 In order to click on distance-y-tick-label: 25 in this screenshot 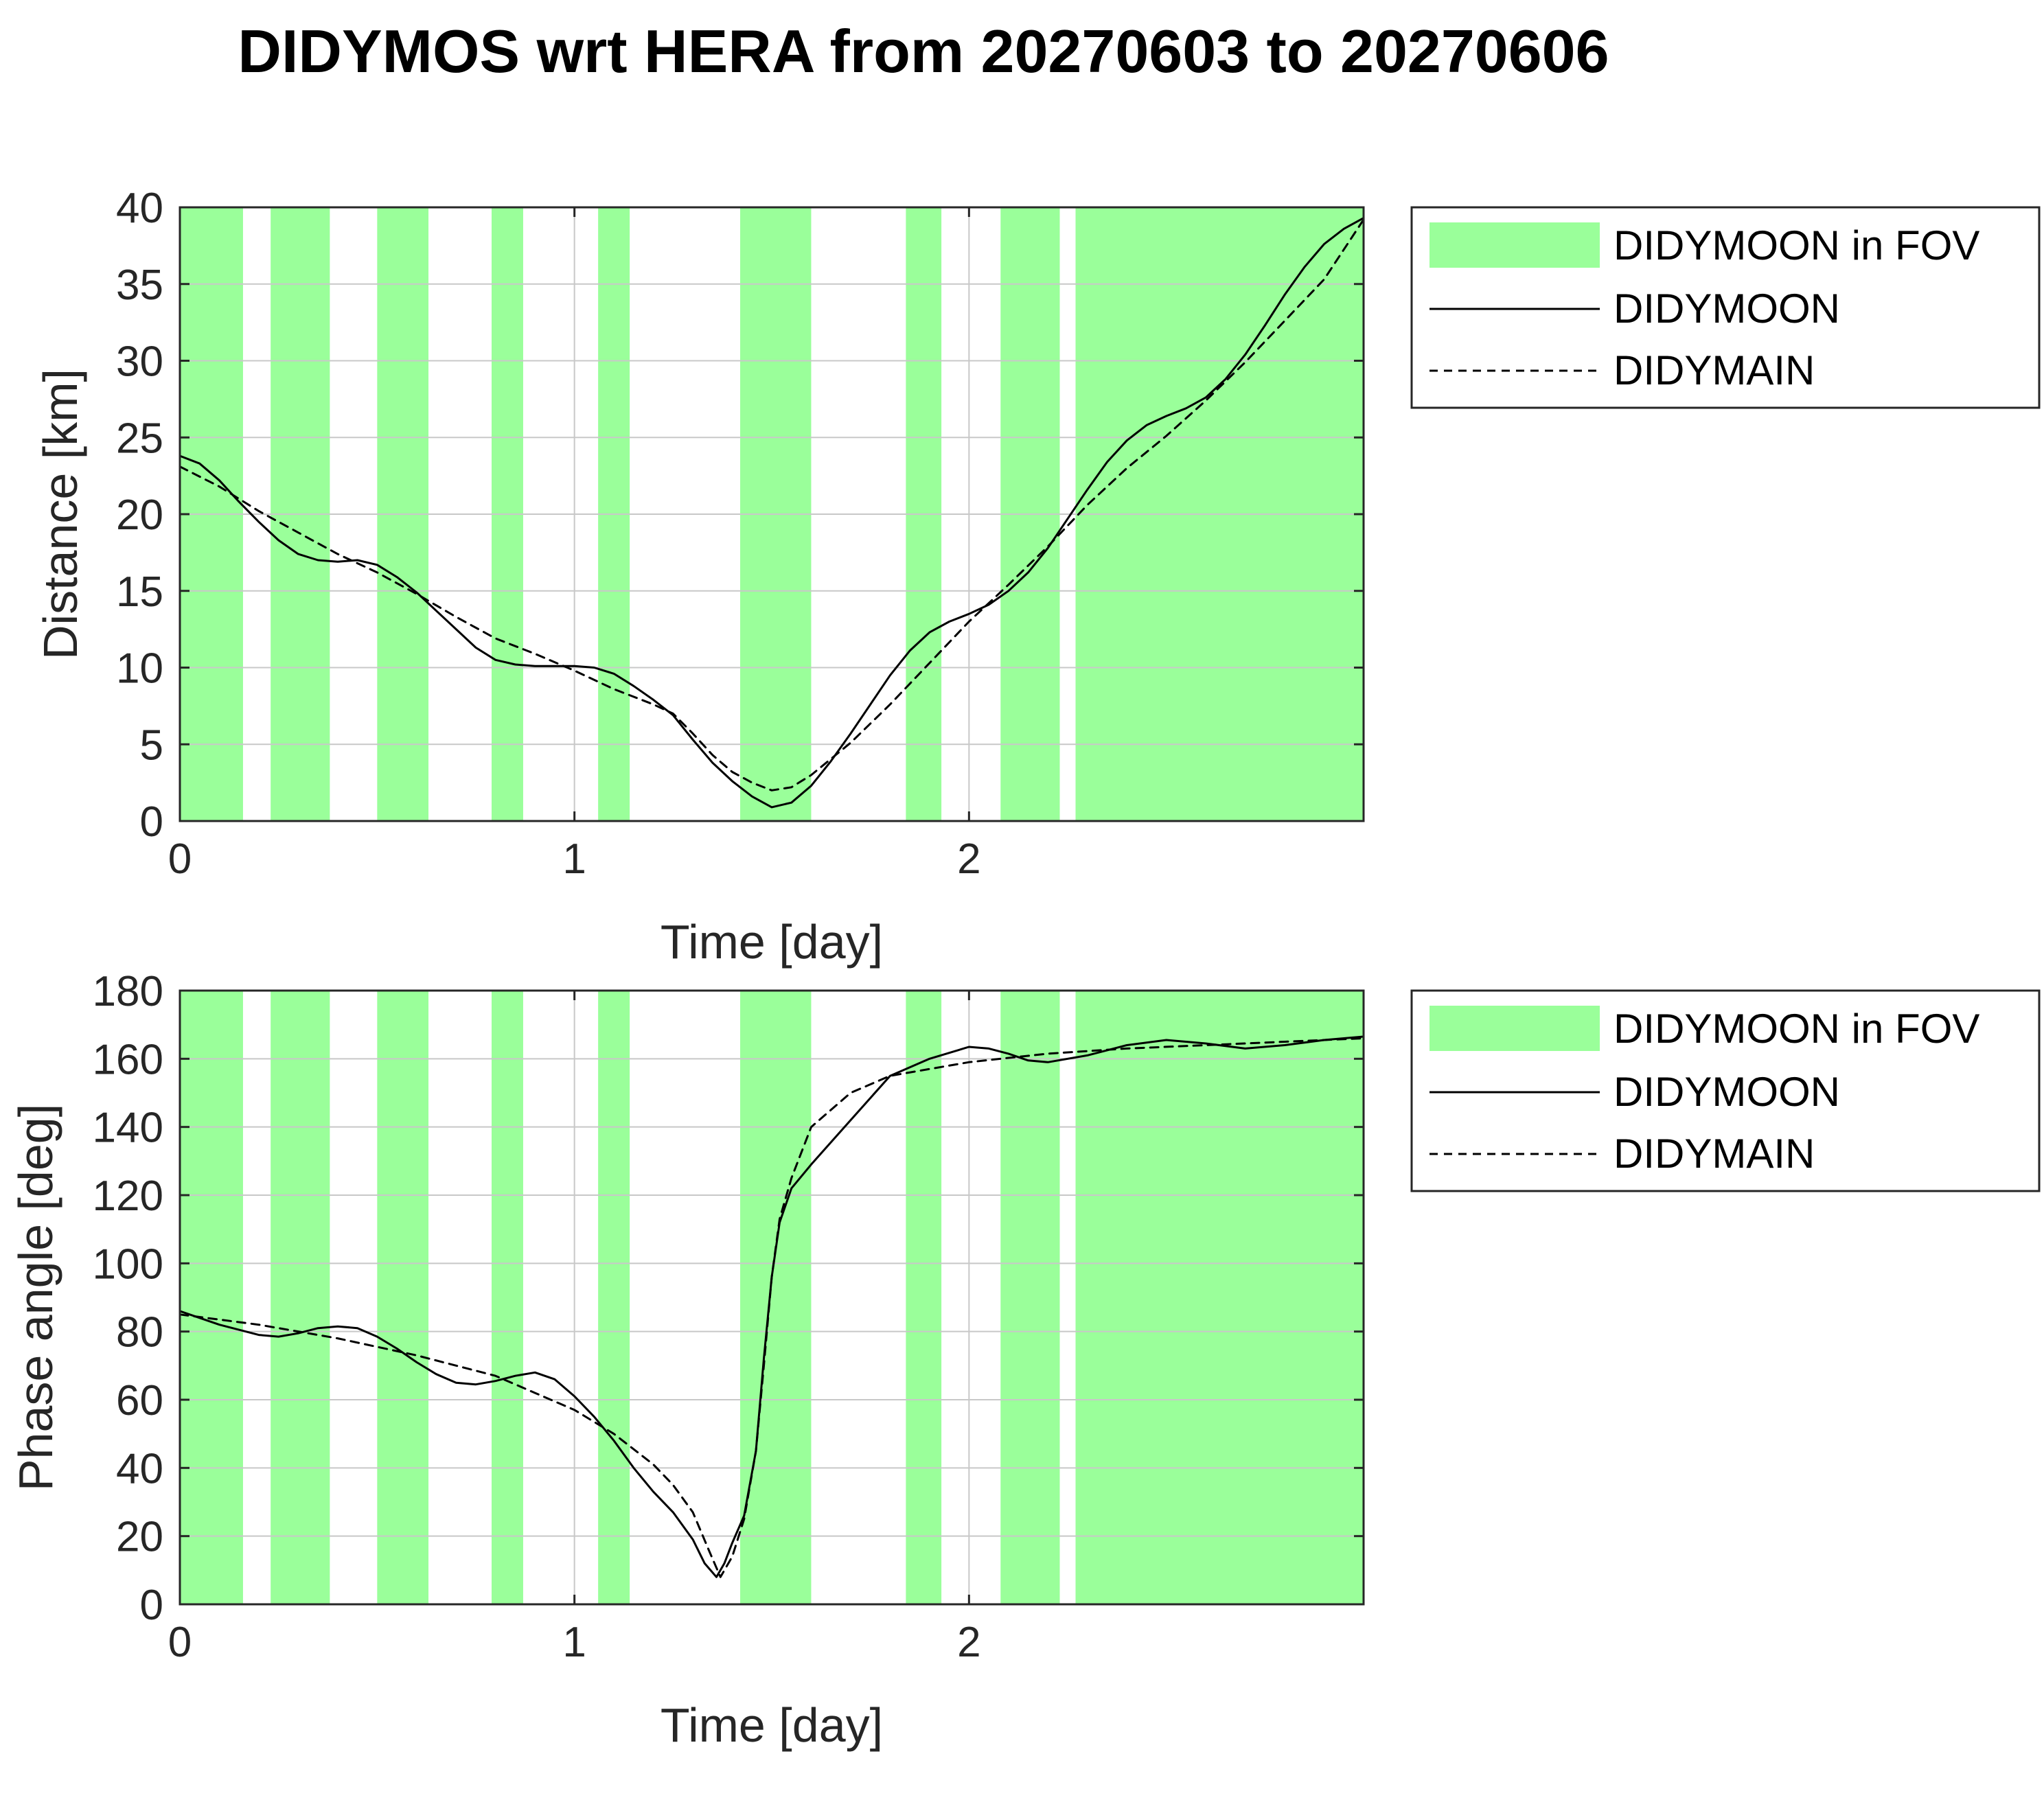, I will do `click(139, 438)`.